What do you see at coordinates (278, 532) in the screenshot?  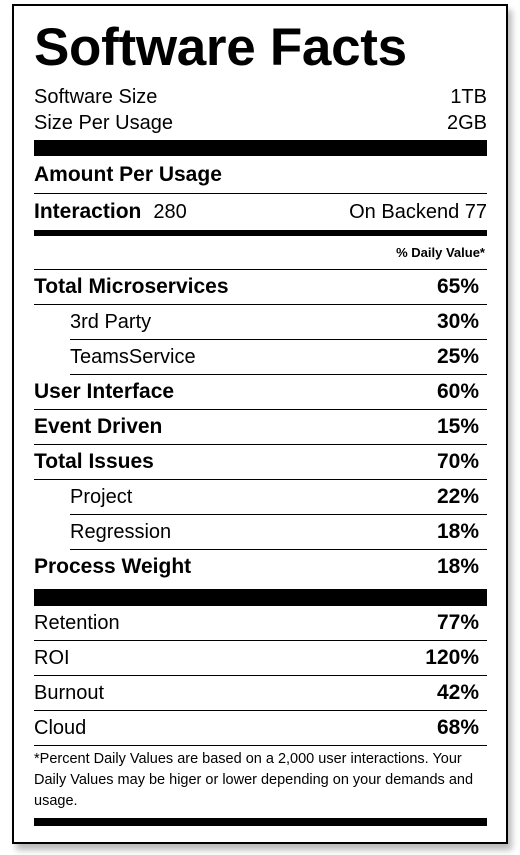 I see `fact-row: Regression 18%` at bounding box center [278, 532].